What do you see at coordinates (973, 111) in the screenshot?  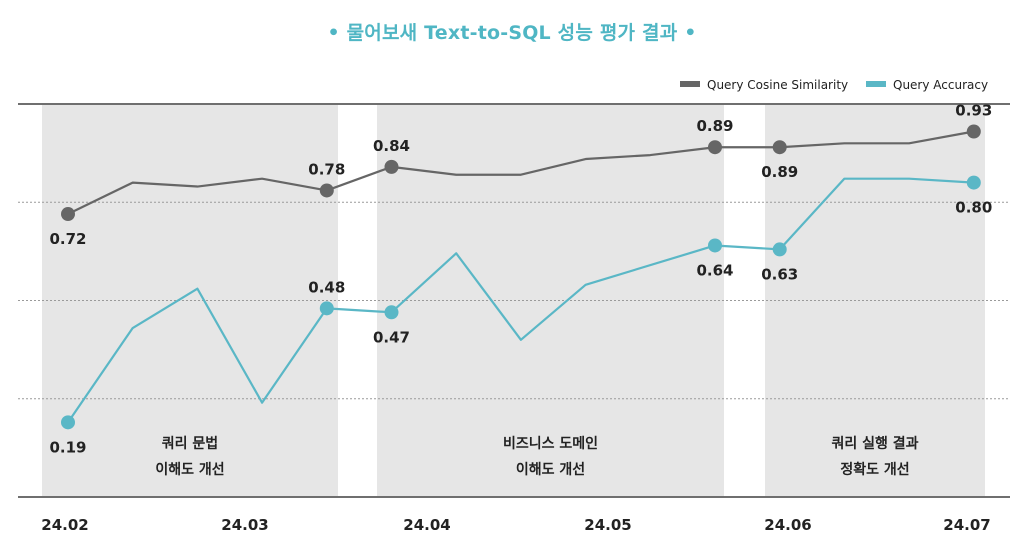 I see `data-label: 0.93` at bounding box center [973, 111].